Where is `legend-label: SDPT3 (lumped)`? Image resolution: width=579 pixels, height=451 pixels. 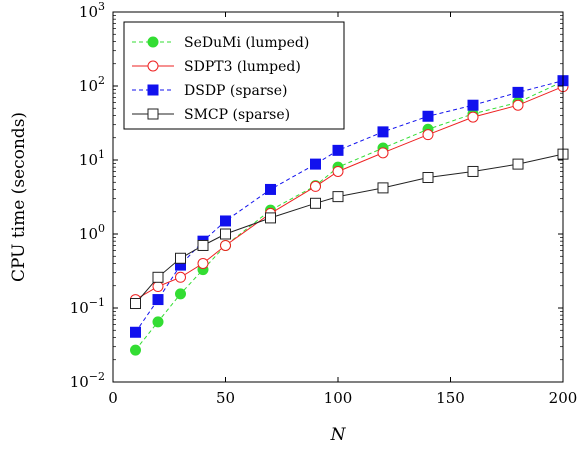
legend-label: SDPT3 (lumped) is located at coordinates (242, 67).